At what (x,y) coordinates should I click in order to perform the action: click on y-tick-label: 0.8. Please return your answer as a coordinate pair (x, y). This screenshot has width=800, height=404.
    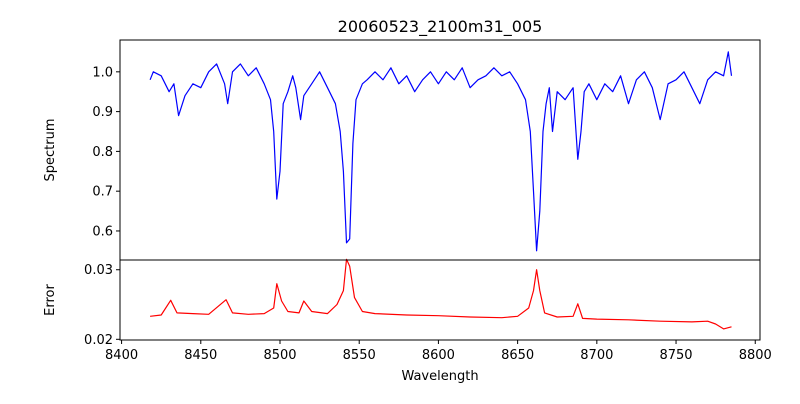
    Looking at the image, I should click on (102, 152).